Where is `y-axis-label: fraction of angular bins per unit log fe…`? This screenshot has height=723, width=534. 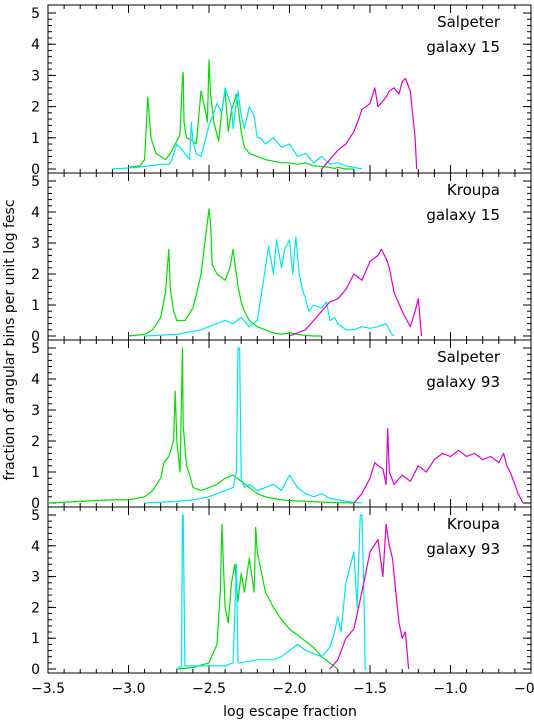
y-axis-label: fraction of angular bins per unit log fe… is located at coordinates (10, 339).